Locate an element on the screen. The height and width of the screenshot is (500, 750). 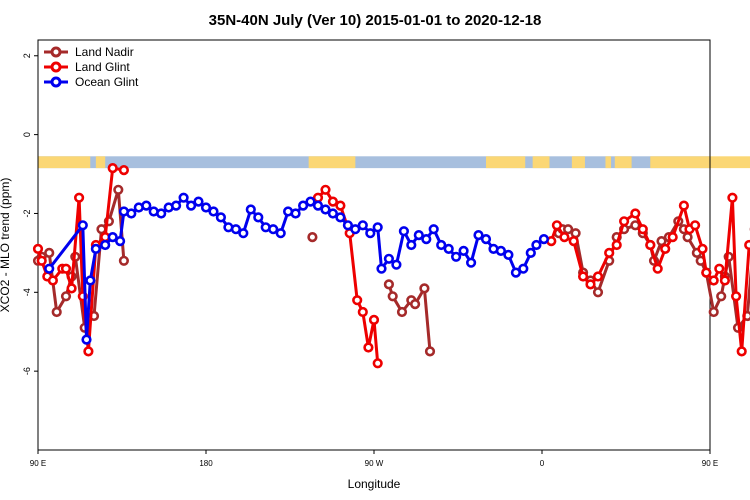
legend-marker-land-glint is located at coordinates (56, 67).